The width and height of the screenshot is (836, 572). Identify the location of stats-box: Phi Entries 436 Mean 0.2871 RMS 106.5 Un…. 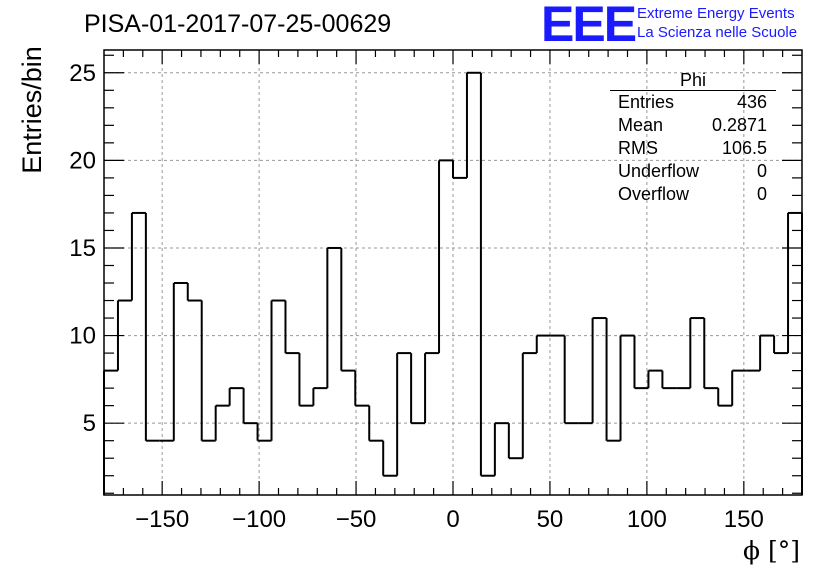
(693, 138).